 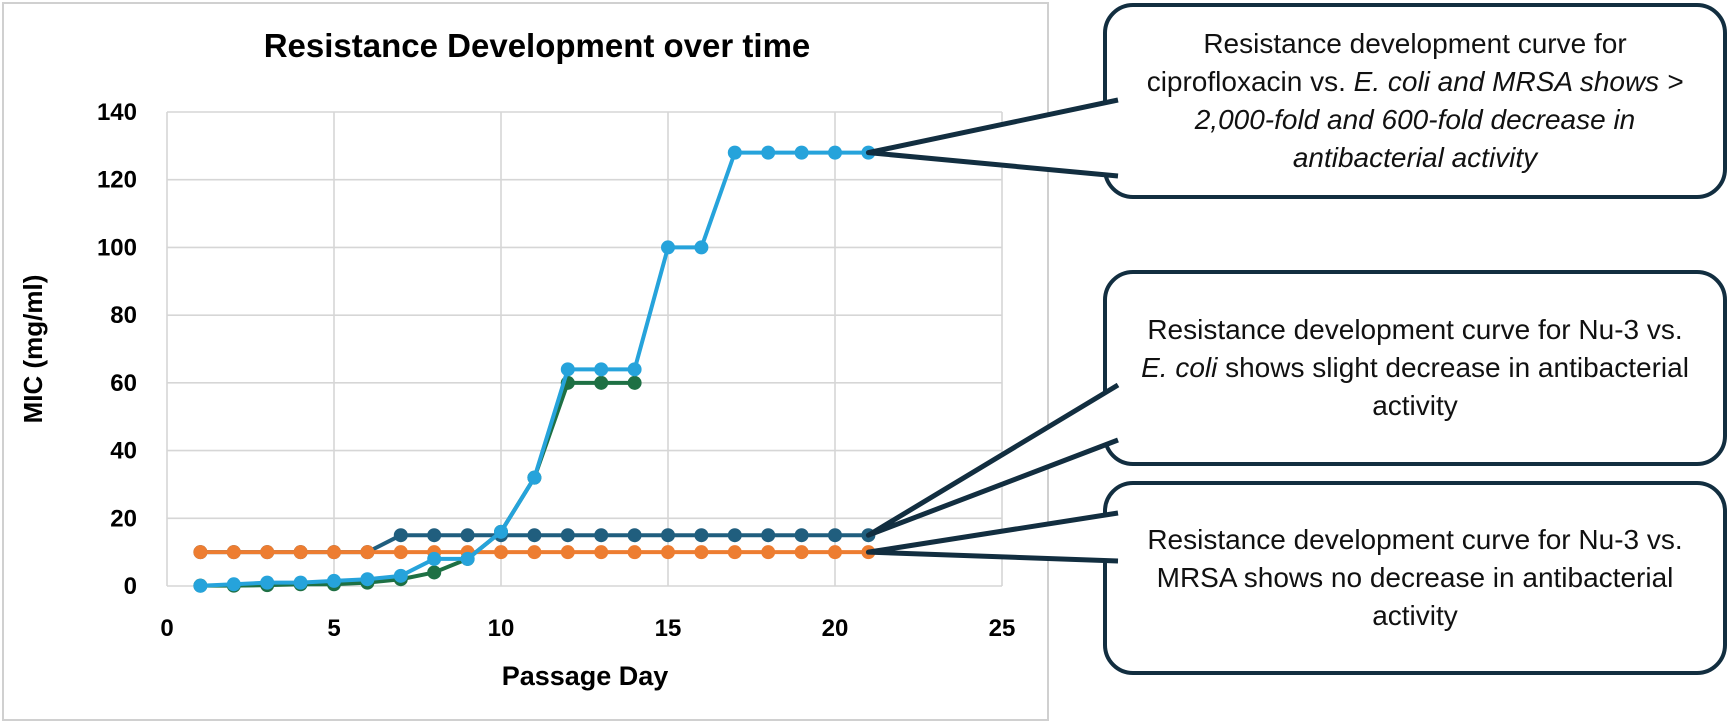 What do you see at coordinates (537, 45) in the screenshot?
I see `chart-title: Resistance Development over time` at bounding box center [537, 45].